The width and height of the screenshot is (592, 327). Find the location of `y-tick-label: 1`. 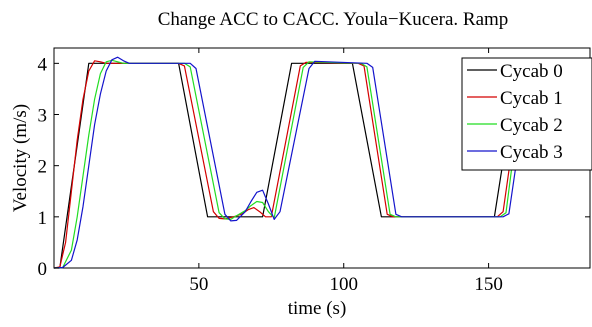

y-tick-label: 1 is located at coordinates (43, 218).